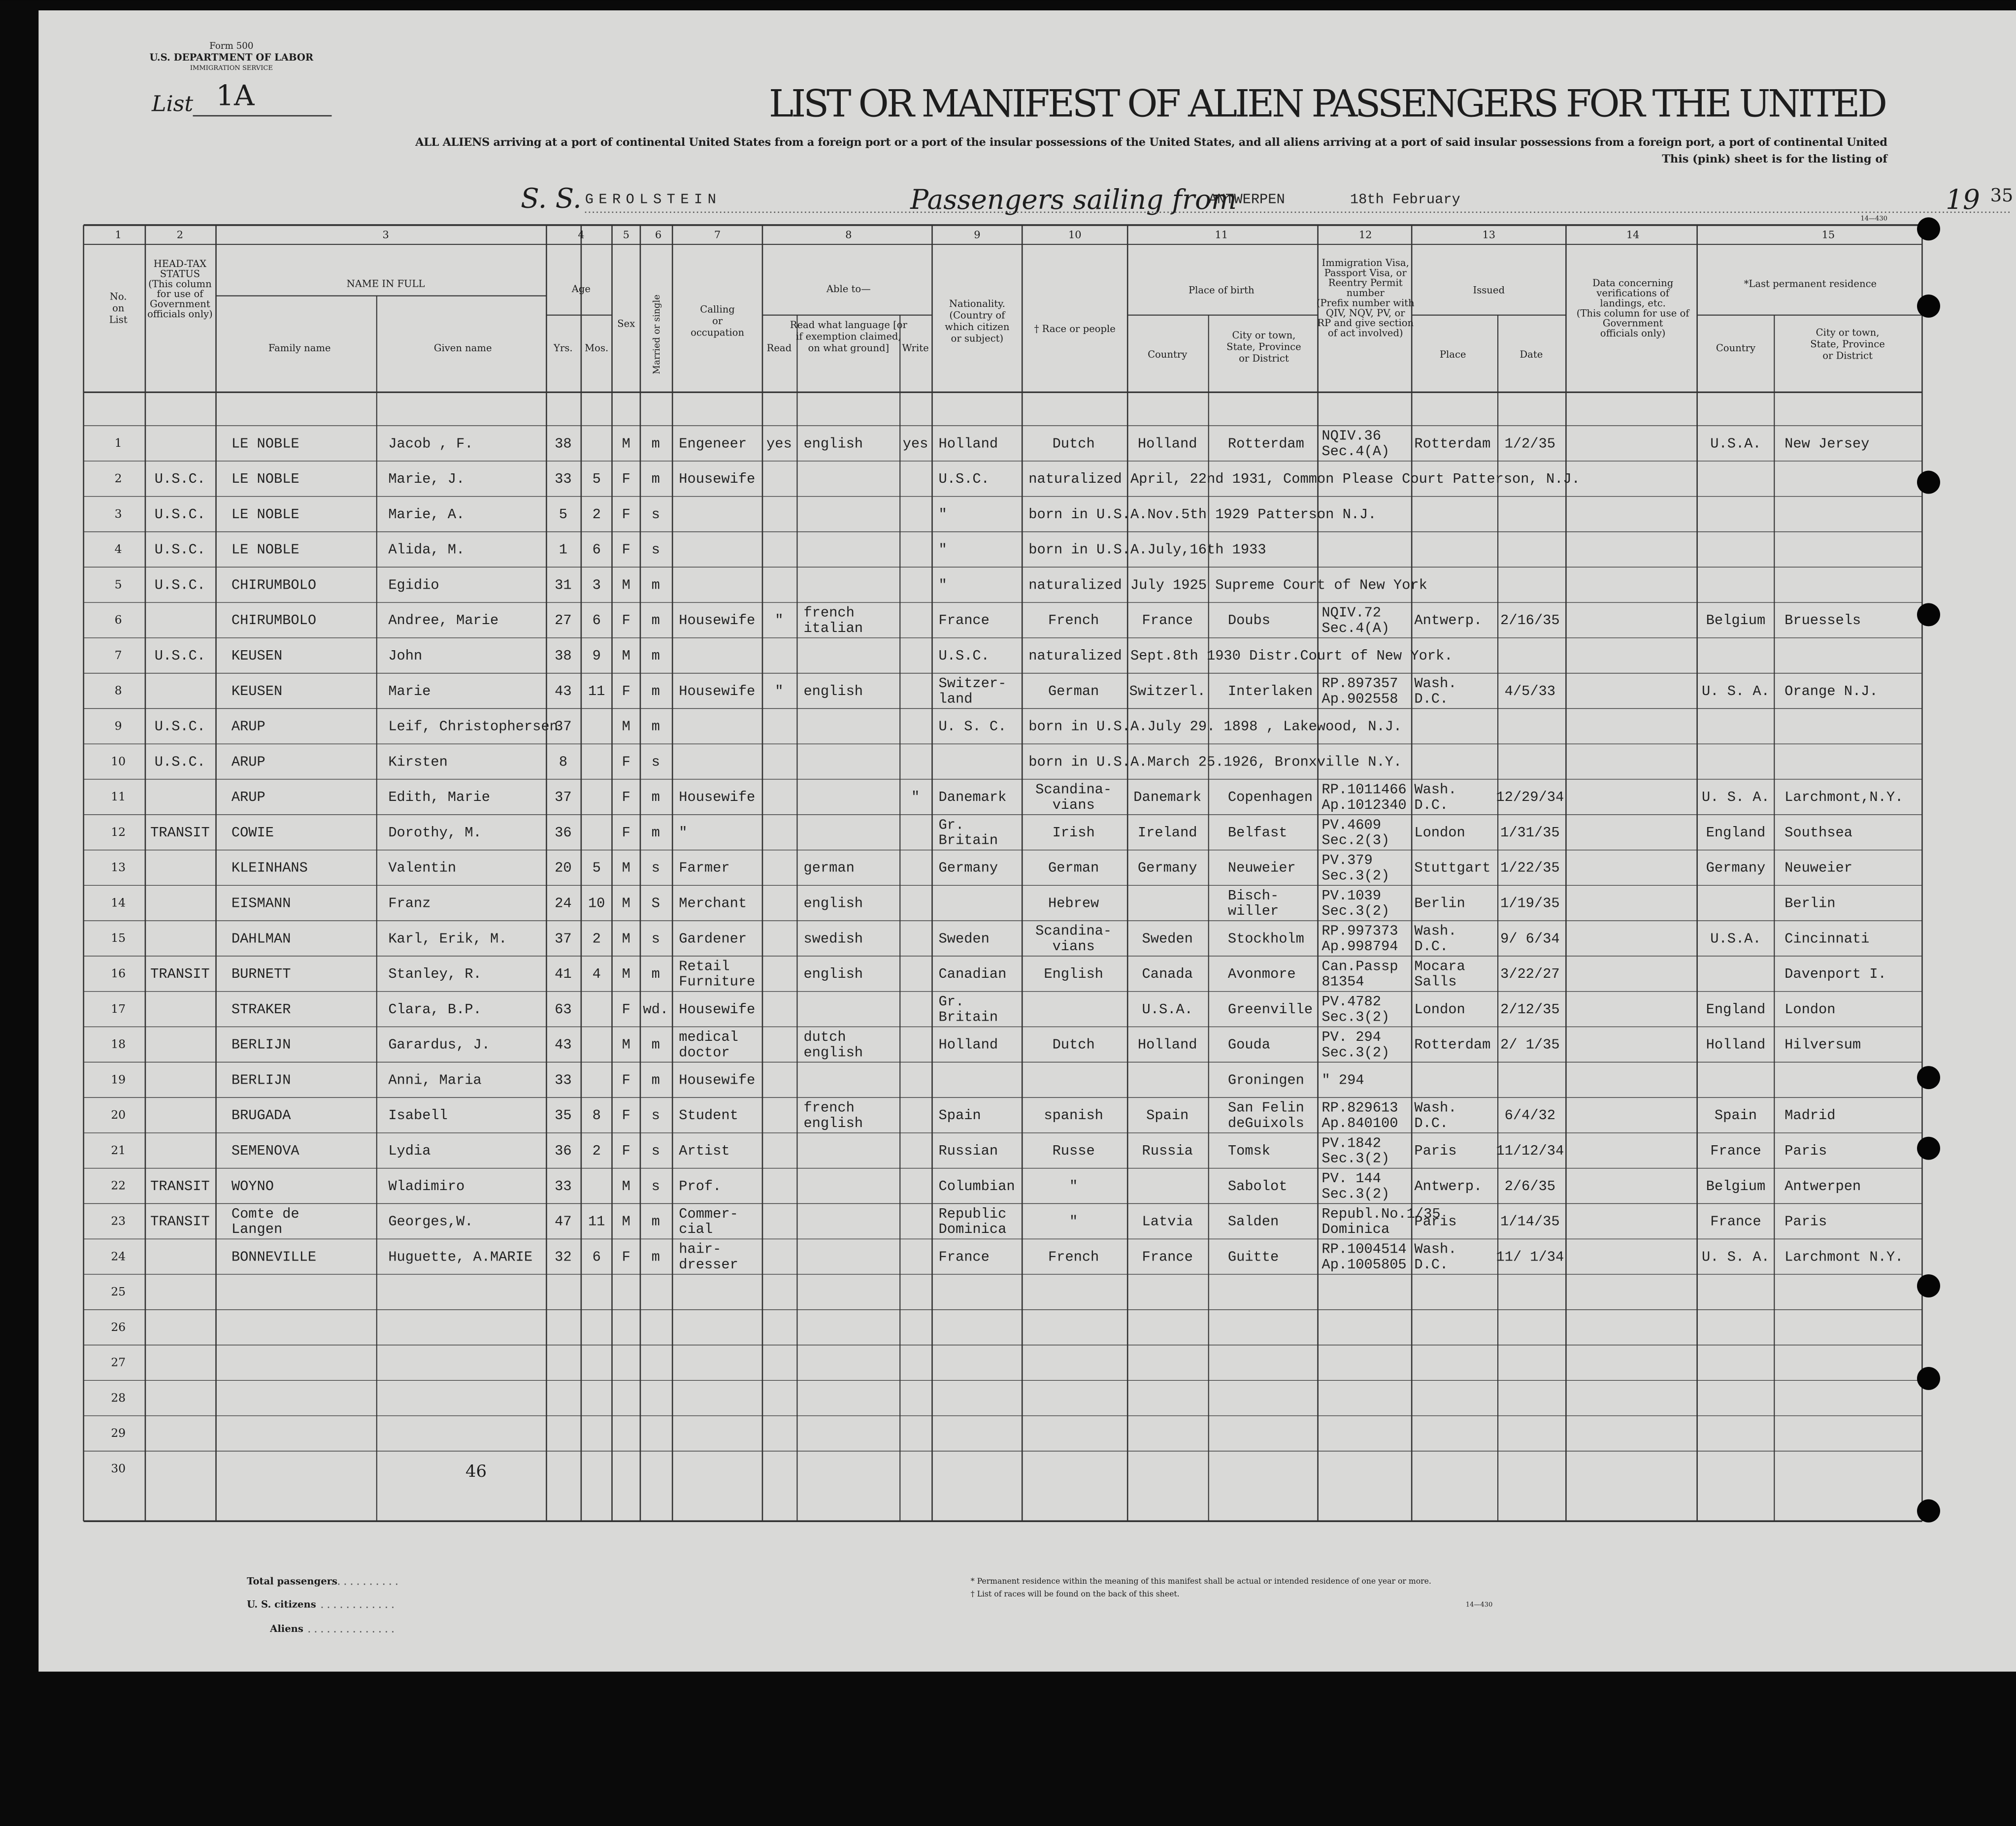 This screenshot has width=2016, height=1826. What do you see at coordinates (973, 974) in the screenshot?
I see `cell-nat: Canadian` at bounding box center [973, 974].